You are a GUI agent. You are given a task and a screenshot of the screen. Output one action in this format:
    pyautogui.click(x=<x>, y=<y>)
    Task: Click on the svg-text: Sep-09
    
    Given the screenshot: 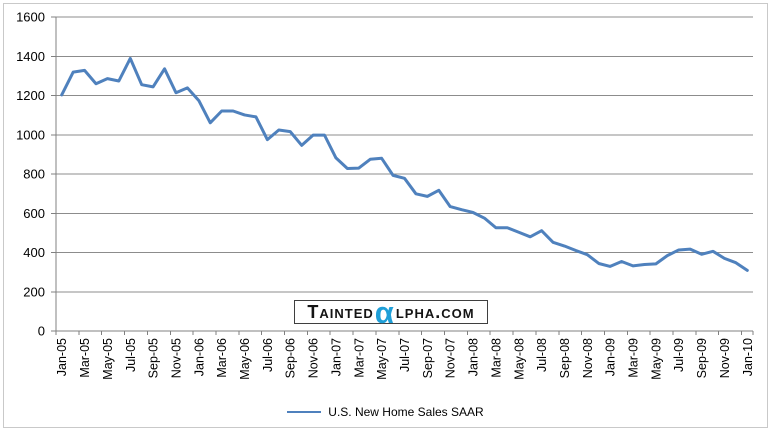 What is the action you would take?
    pyautogui.click(x=702, y=358)
    